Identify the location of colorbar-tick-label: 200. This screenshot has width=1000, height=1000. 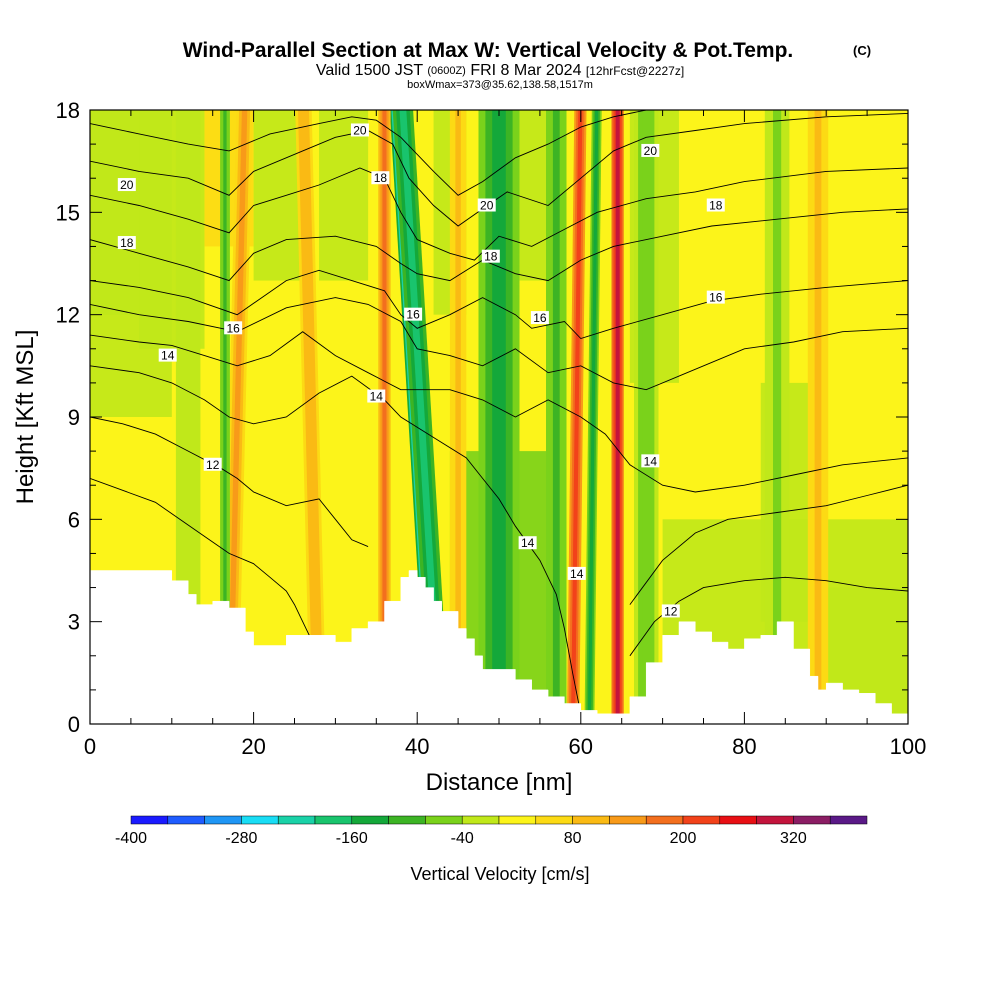
(683, 838).